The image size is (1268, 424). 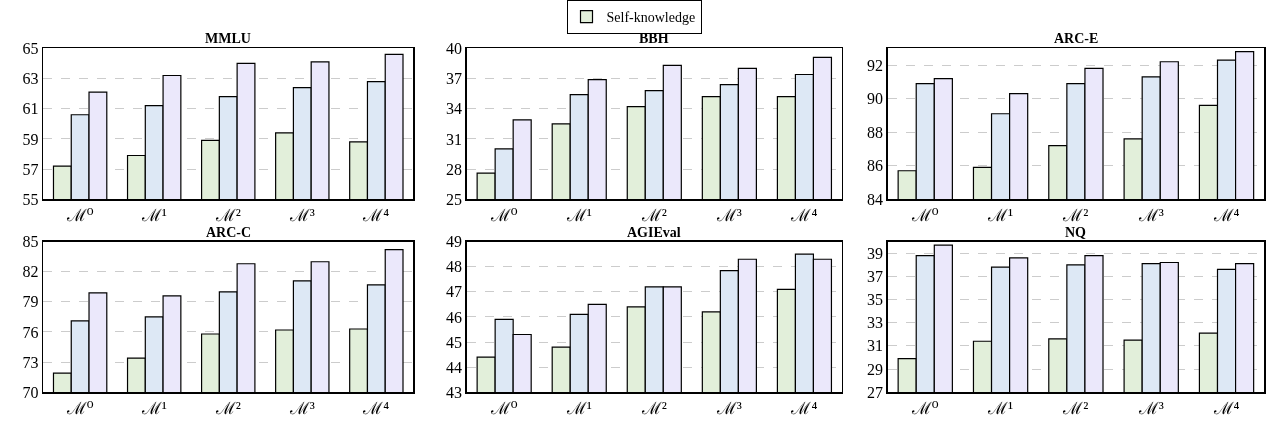 I want to click on y-tick-label: 46, so click(x=453, y=317).